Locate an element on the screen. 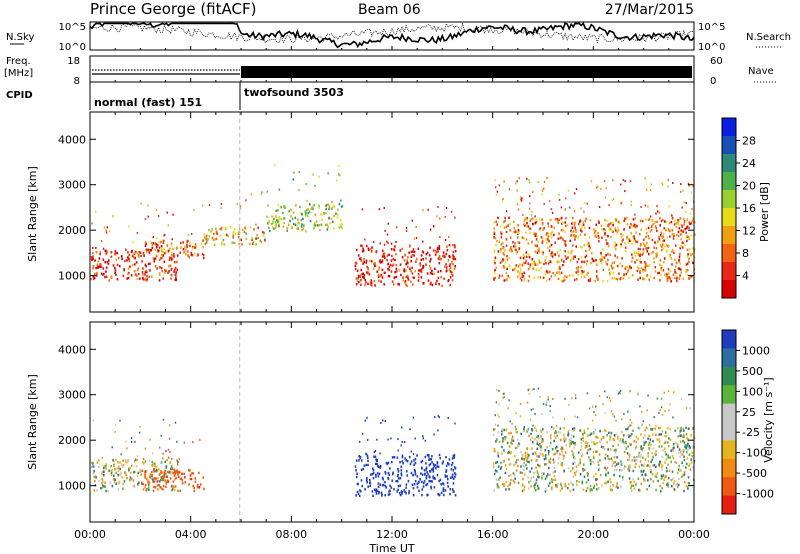 This screenshot has height=554, width=800. colorbar-tick-label: -100 is located at coordinates (754, 453).